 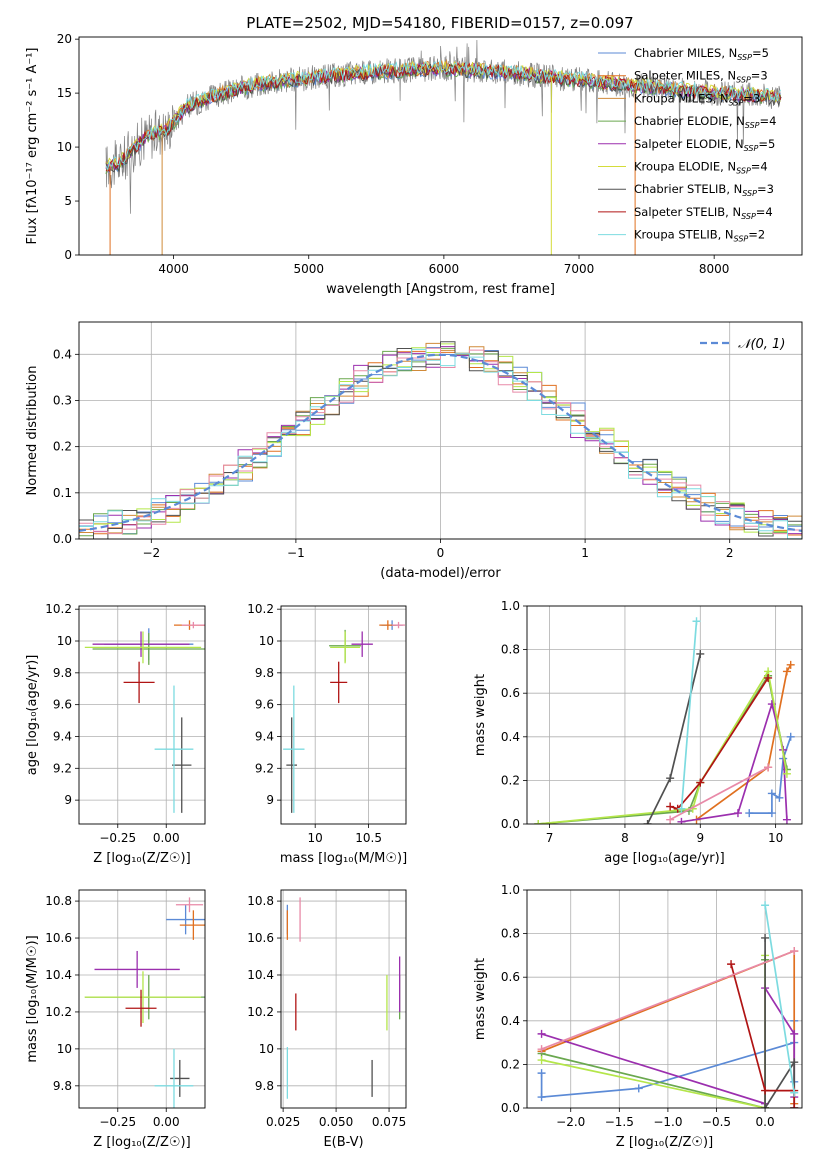 I want to click on histogram-step, so click(x=440, y=443).